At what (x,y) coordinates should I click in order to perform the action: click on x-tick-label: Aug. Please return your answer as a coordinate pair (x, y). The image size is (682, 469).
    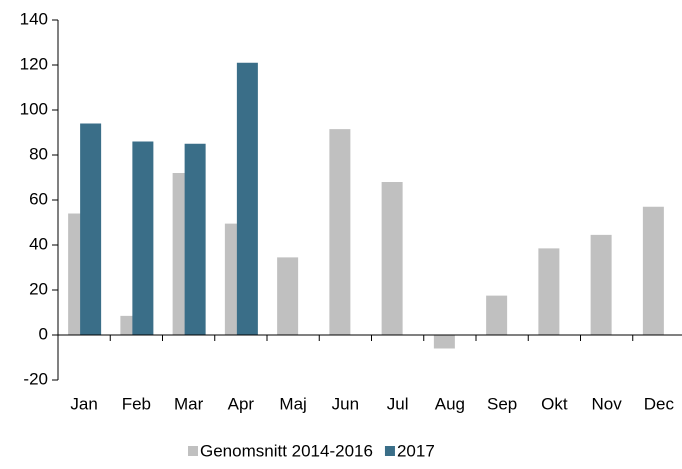
    Looking at the image, I should click on (450, 403).